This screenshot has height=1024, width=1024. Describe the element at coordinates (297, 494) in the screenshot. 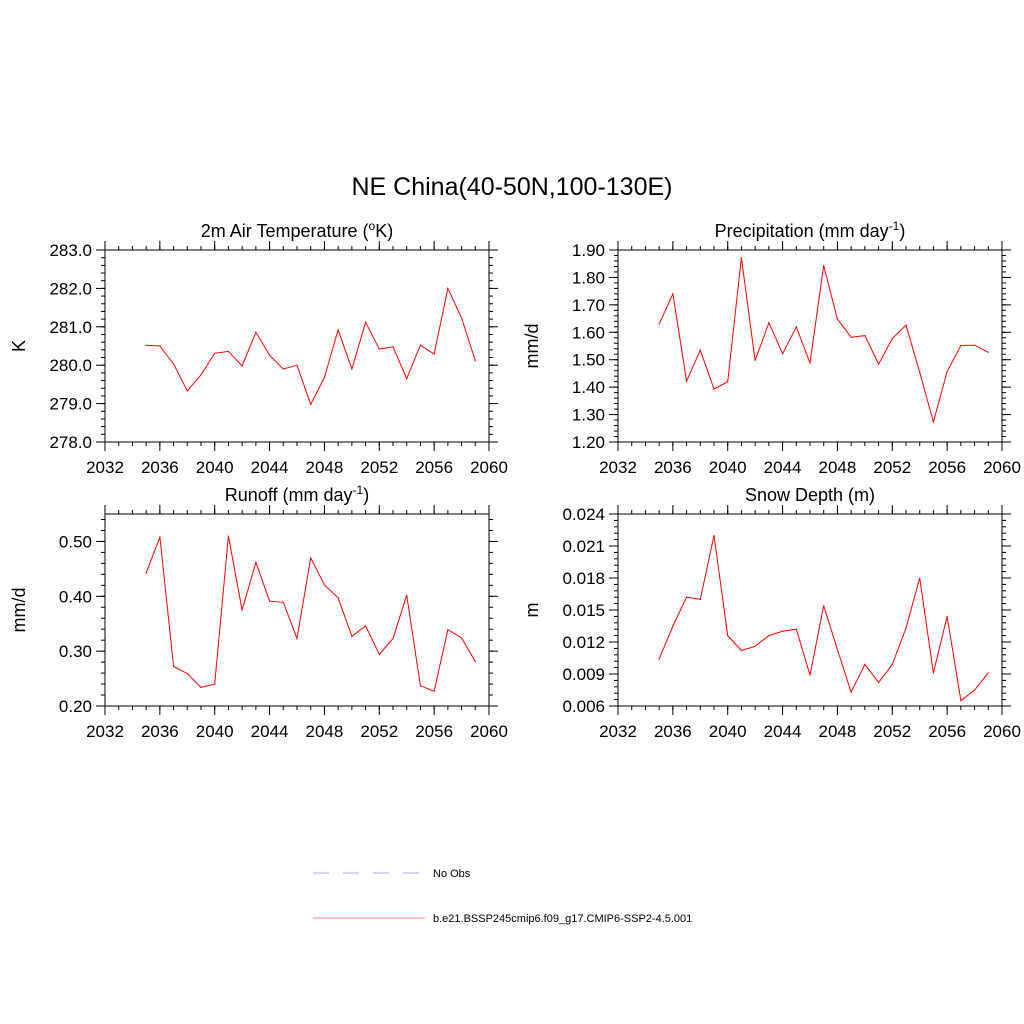

I see `panel-title: Runoff (mm day-1)` at that location.